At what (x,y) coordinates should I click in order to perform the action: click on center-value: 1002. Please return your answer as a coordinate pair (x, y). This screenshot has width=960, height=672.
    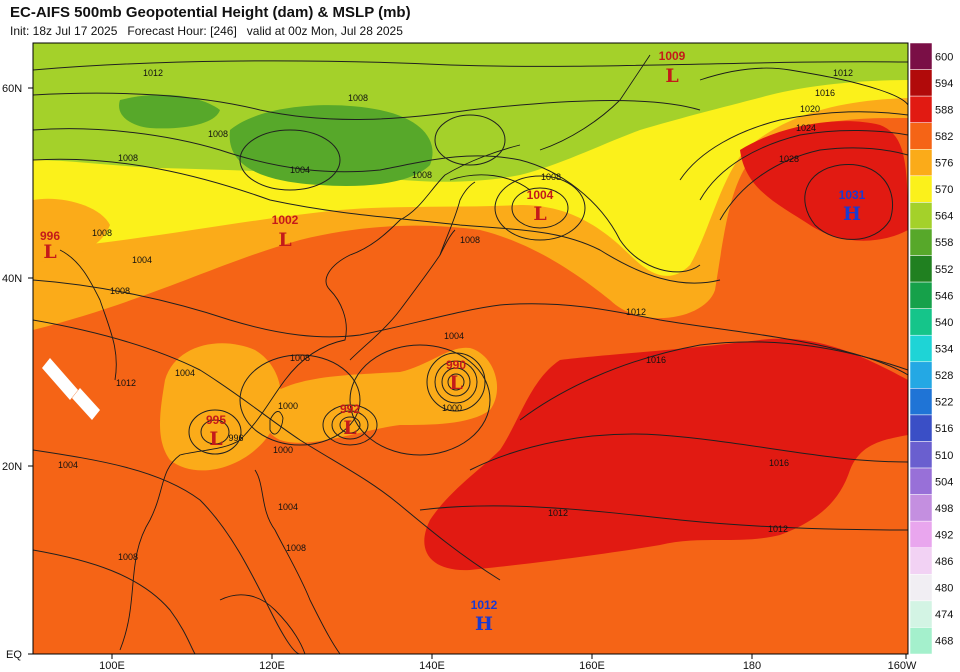
    Looking at the image, I should click on (285, 220).